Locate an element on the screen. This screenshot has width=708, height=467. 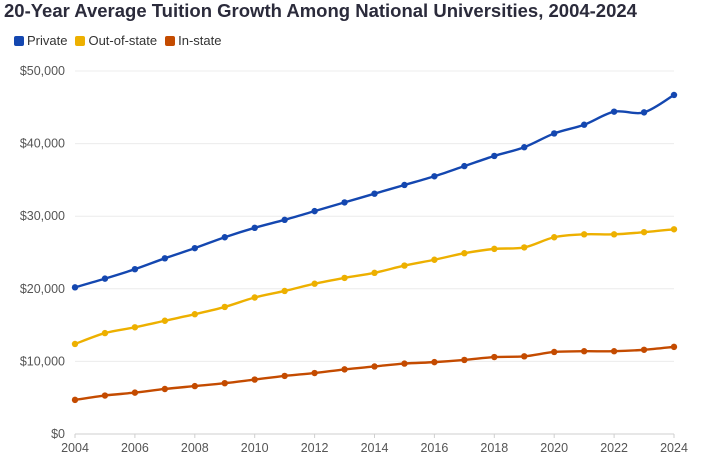
y-tick-label: $30,000 is located at coordinates (42, 216).